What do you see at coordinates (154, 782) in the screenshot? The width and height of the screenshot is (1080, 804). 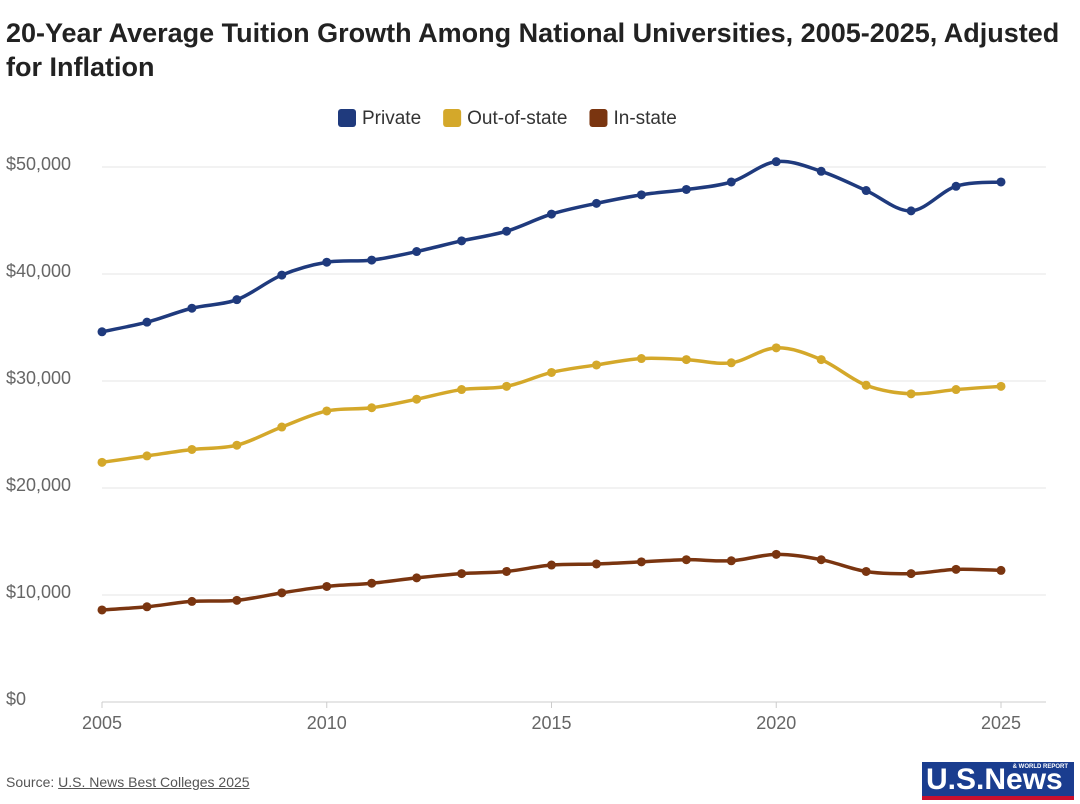 I see `source-link: U.S. News Best Colleges 2025` at bounding box center [154, 782].